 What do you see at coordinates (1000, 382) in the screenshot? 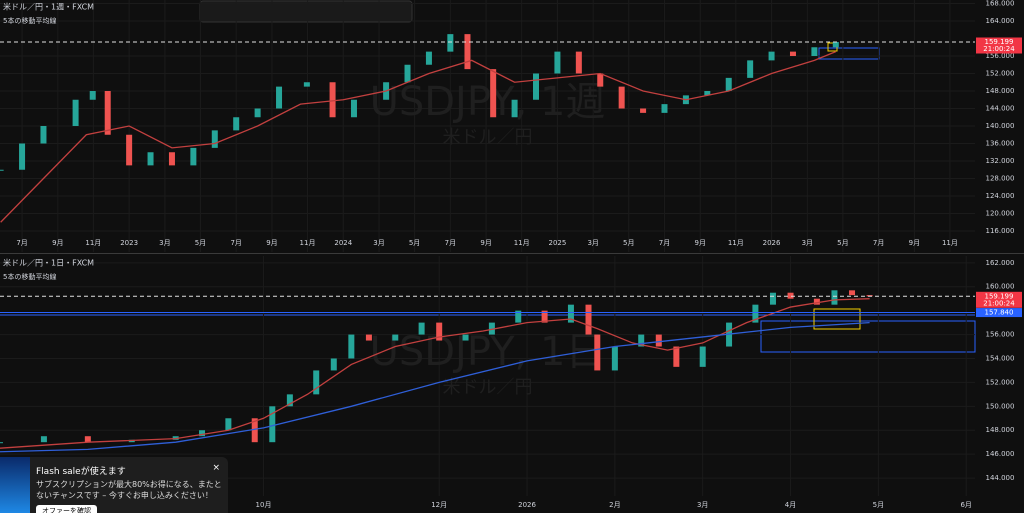
I see `y-tick-label: 152.000` at bounding box center [1000, 382].